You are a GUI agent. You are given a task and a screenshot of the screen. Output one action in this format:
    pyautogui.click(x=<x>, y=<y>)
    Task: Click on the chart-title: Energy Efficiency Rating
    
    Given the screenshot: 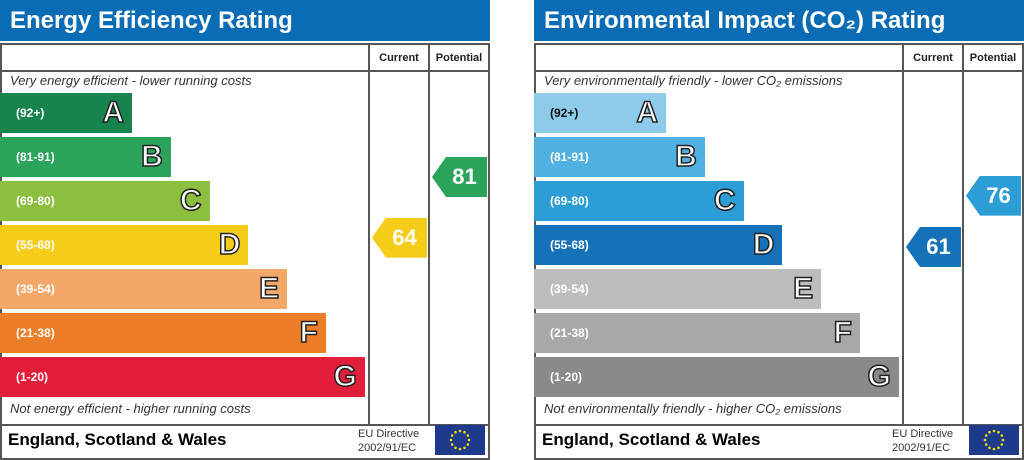 What is the action you would take?
    pyautogui.click(x=245, y=20)
    